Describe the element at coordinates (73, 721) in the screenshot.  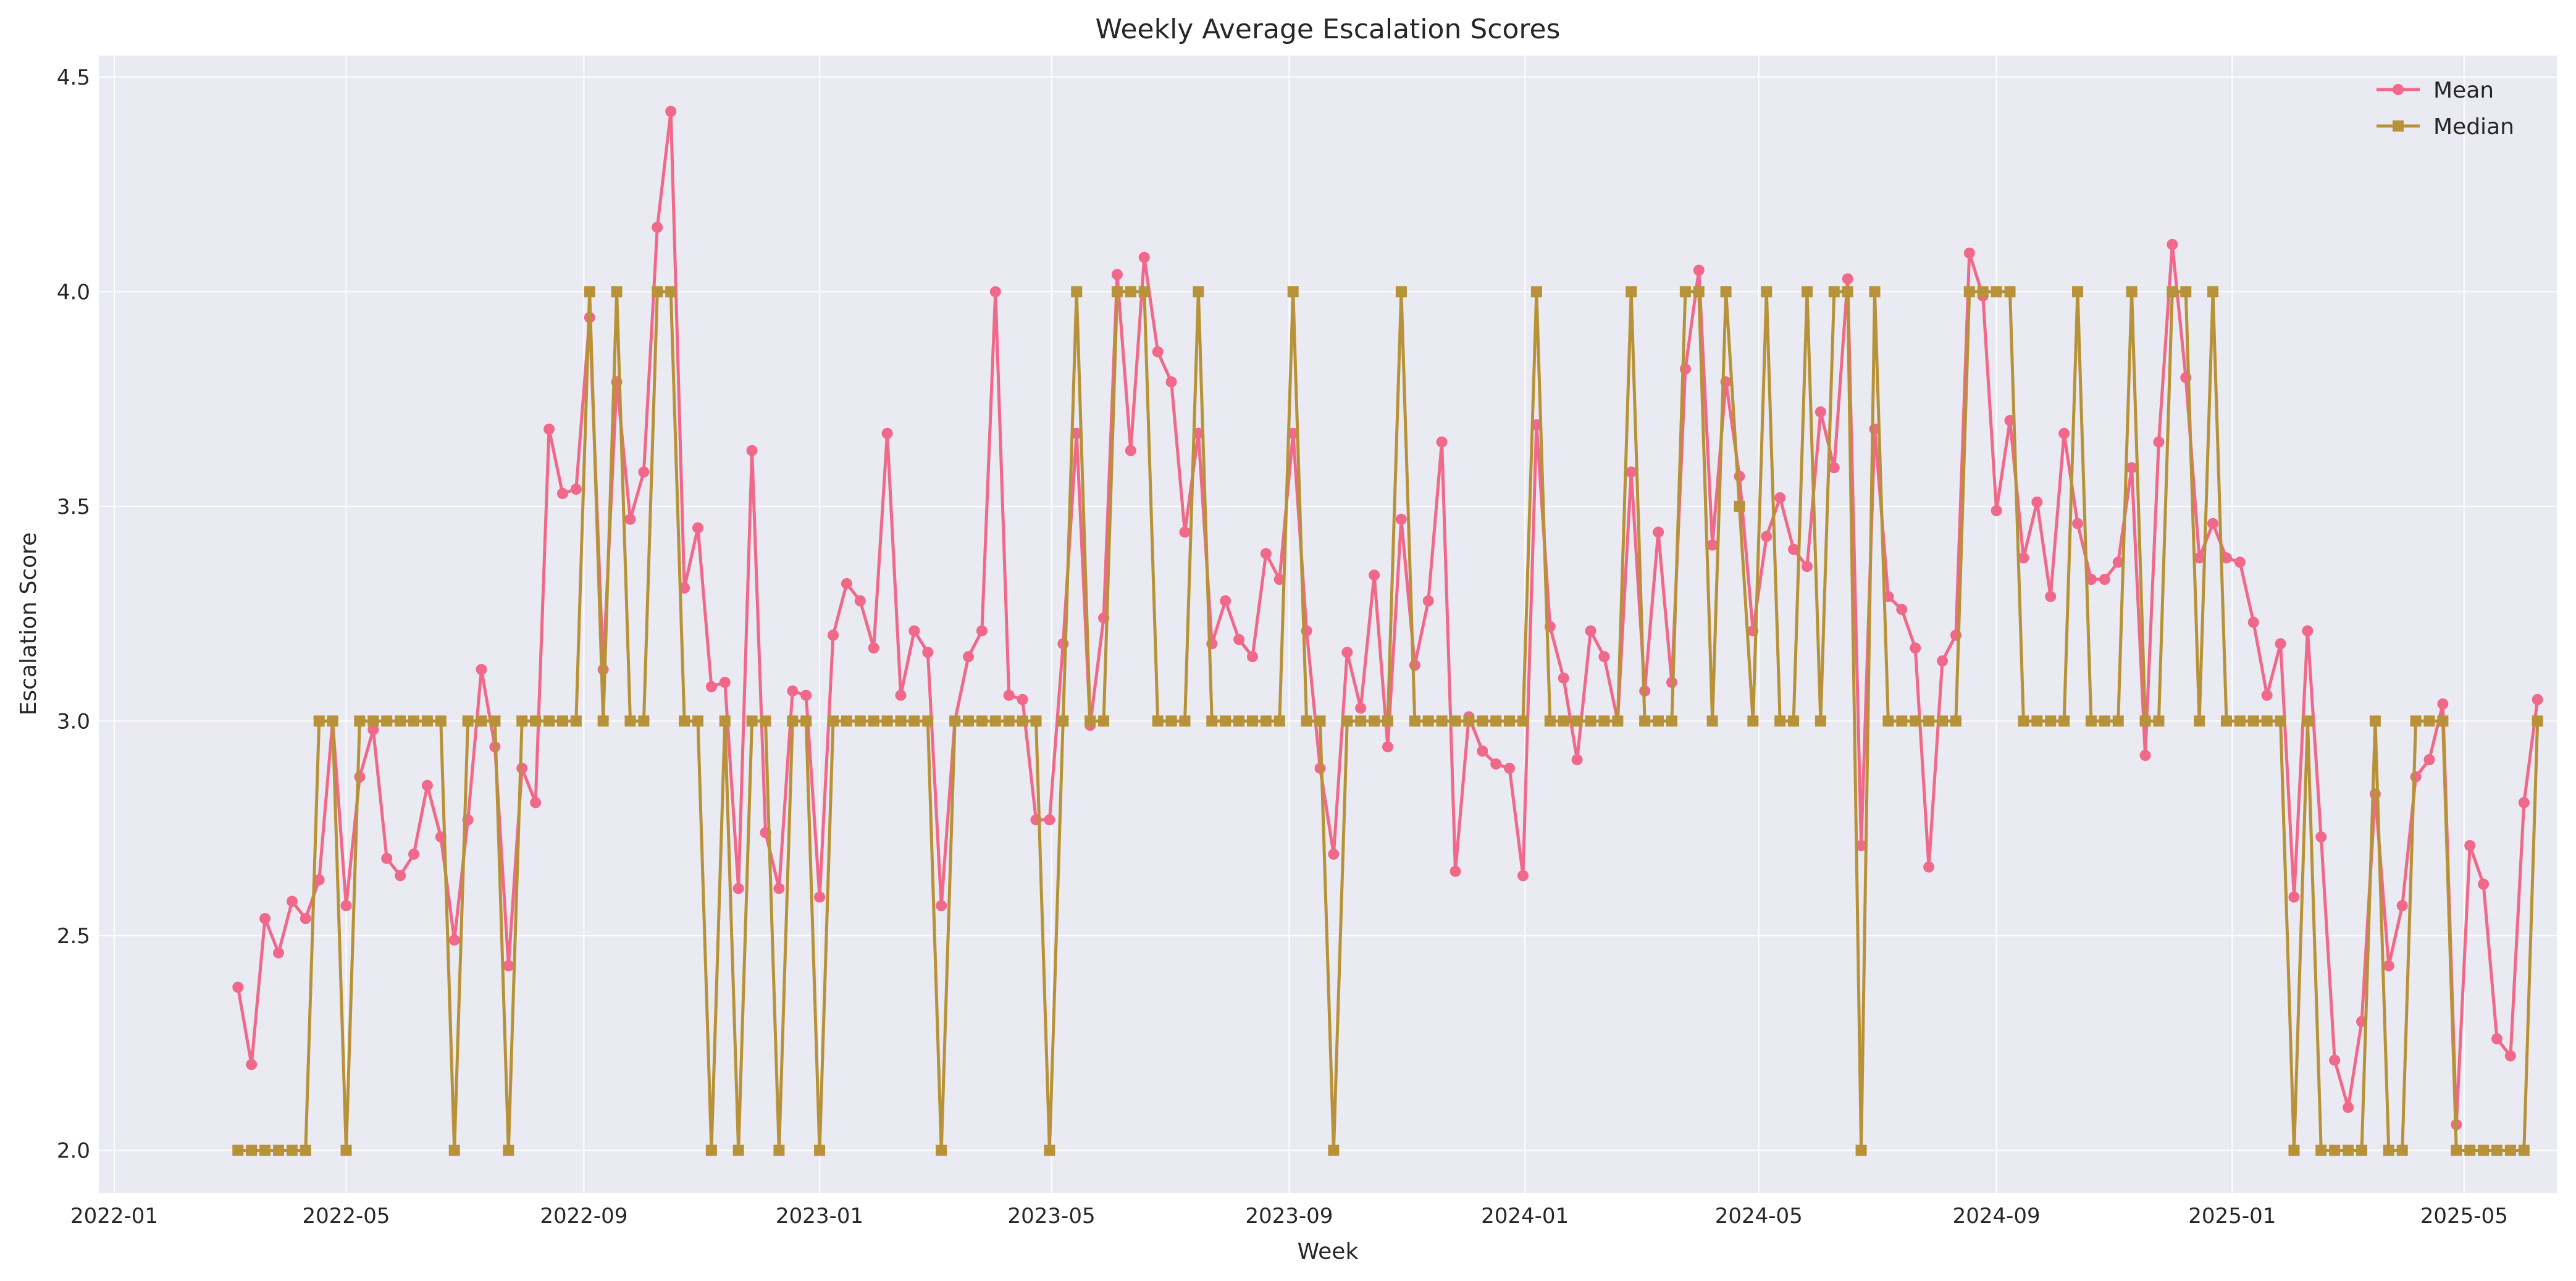
I see `y-tick-label: 3.0` at that location.